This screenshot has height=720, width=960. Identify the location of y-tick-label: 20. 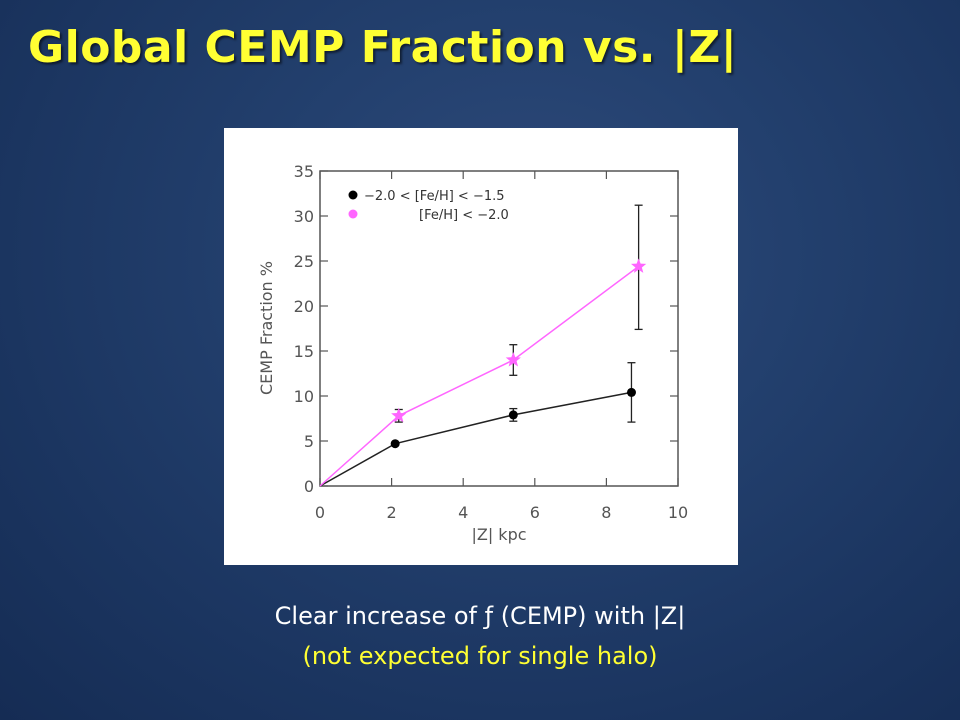
(304, 306).